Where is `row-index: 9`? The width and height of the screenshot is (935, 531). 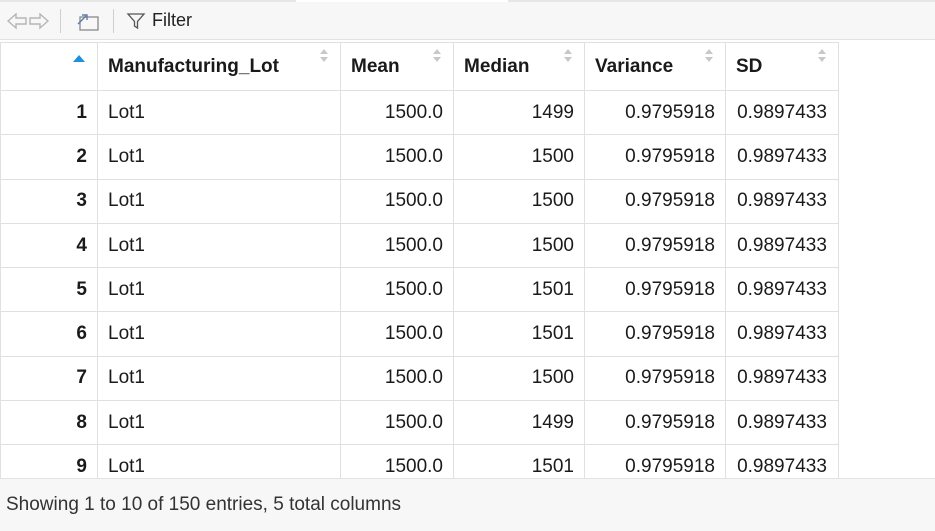
row-index: 9 is located at coordinates (49, 461).